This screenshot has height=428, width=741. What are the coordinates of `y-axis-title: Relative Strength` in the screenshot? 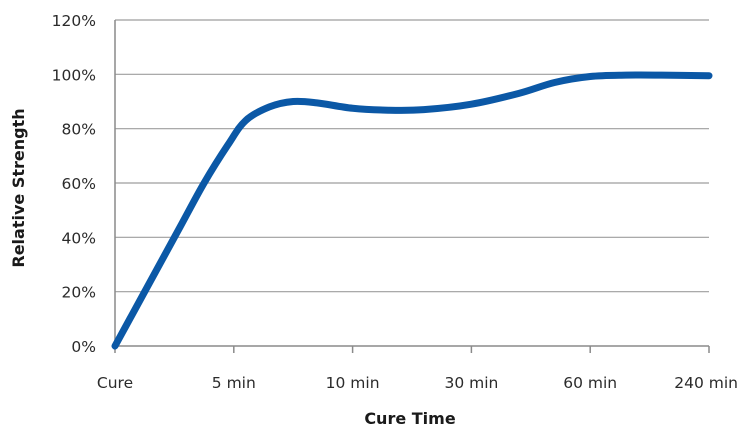 It's located at (18, 187).